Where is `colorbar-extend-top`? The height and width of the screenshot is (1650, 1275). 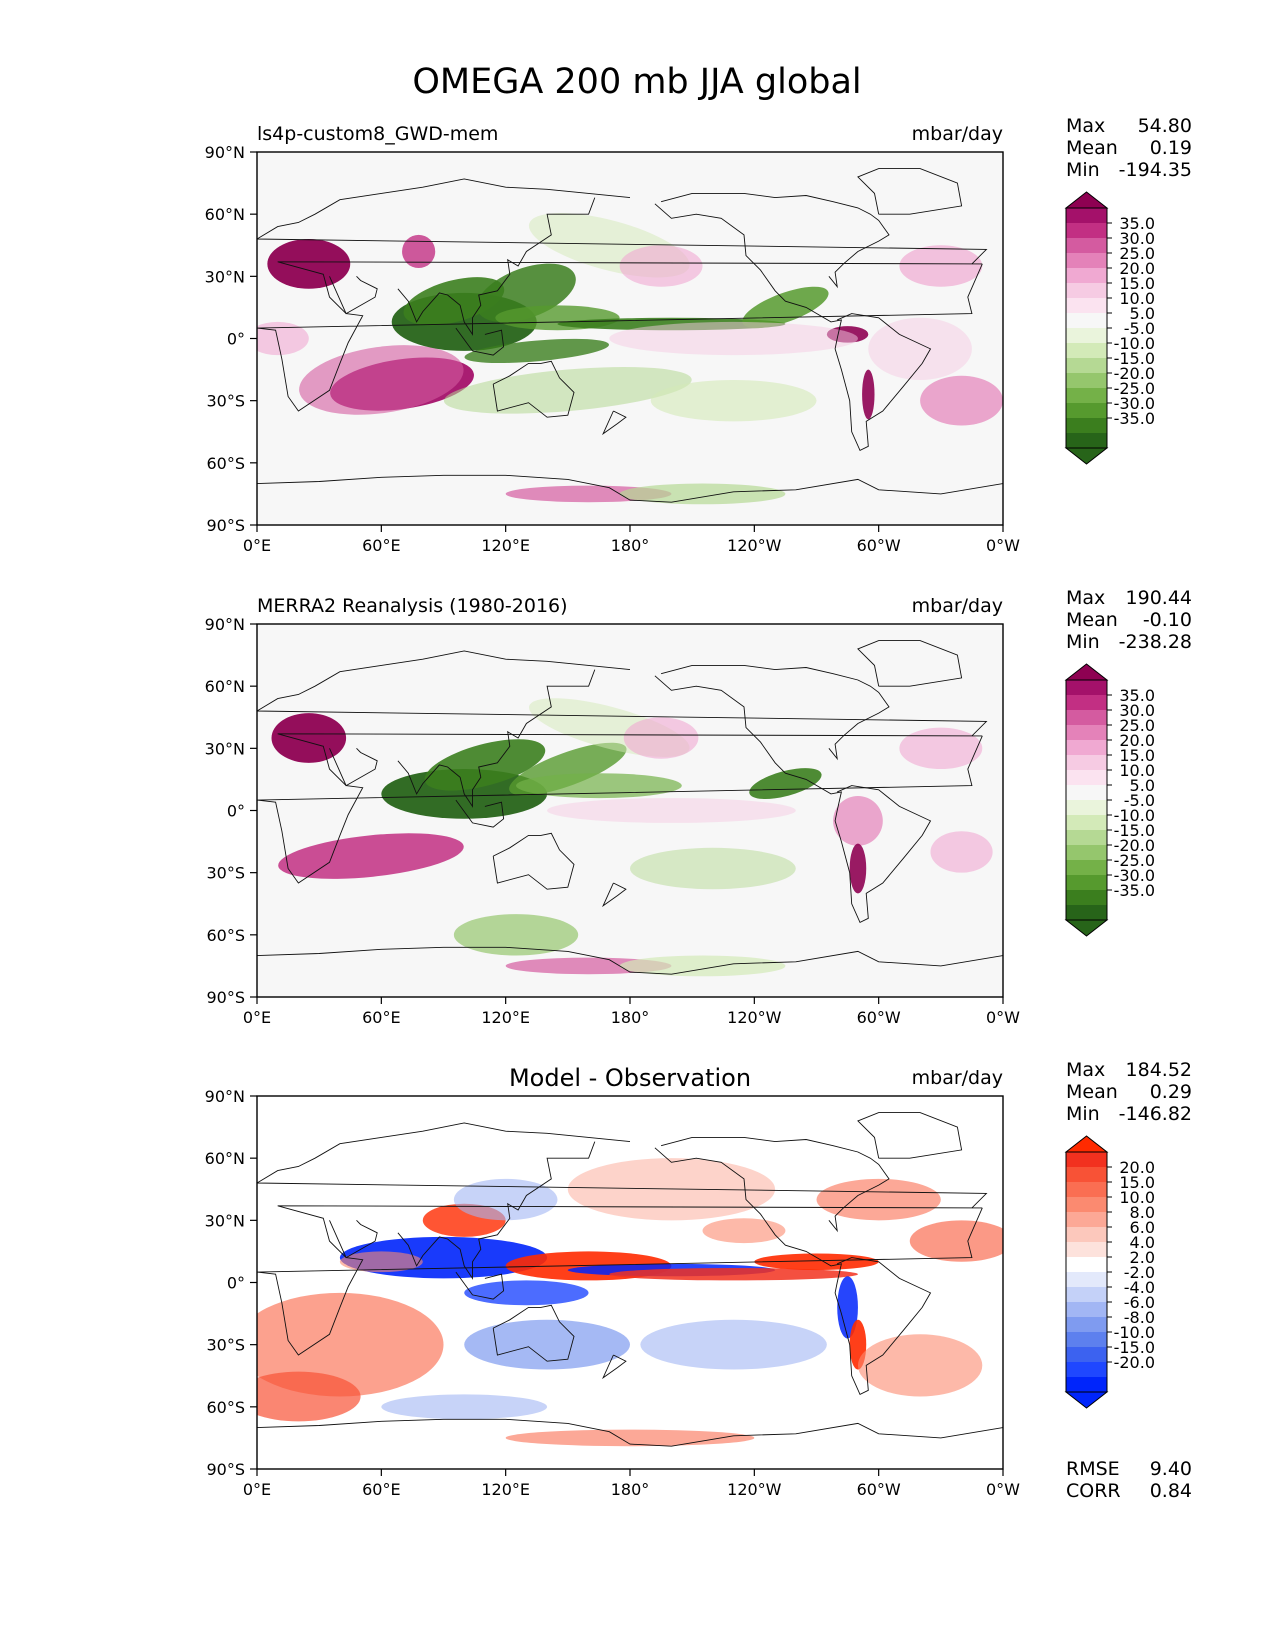 colorbar-extend-top is located at coordinates (1086, 1144).